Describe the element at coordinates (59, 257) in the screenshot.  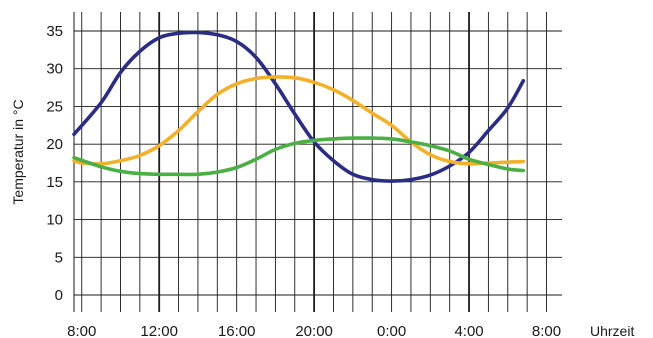
I see `y-tick-label: 5` at that location.